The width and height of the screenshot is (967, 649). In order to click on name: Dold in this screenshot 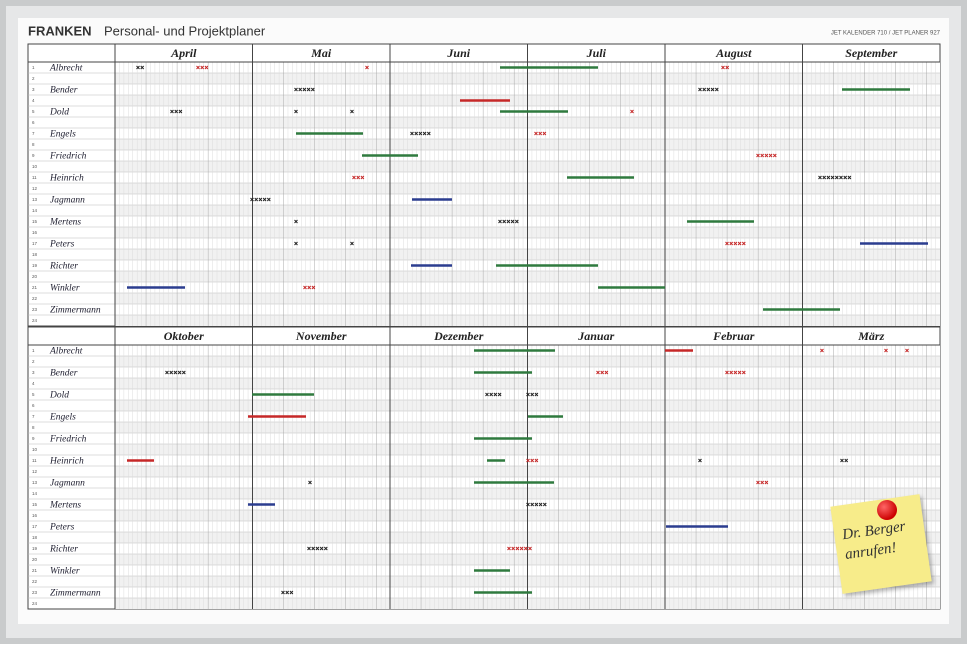, I will do `click(59, 396)`.